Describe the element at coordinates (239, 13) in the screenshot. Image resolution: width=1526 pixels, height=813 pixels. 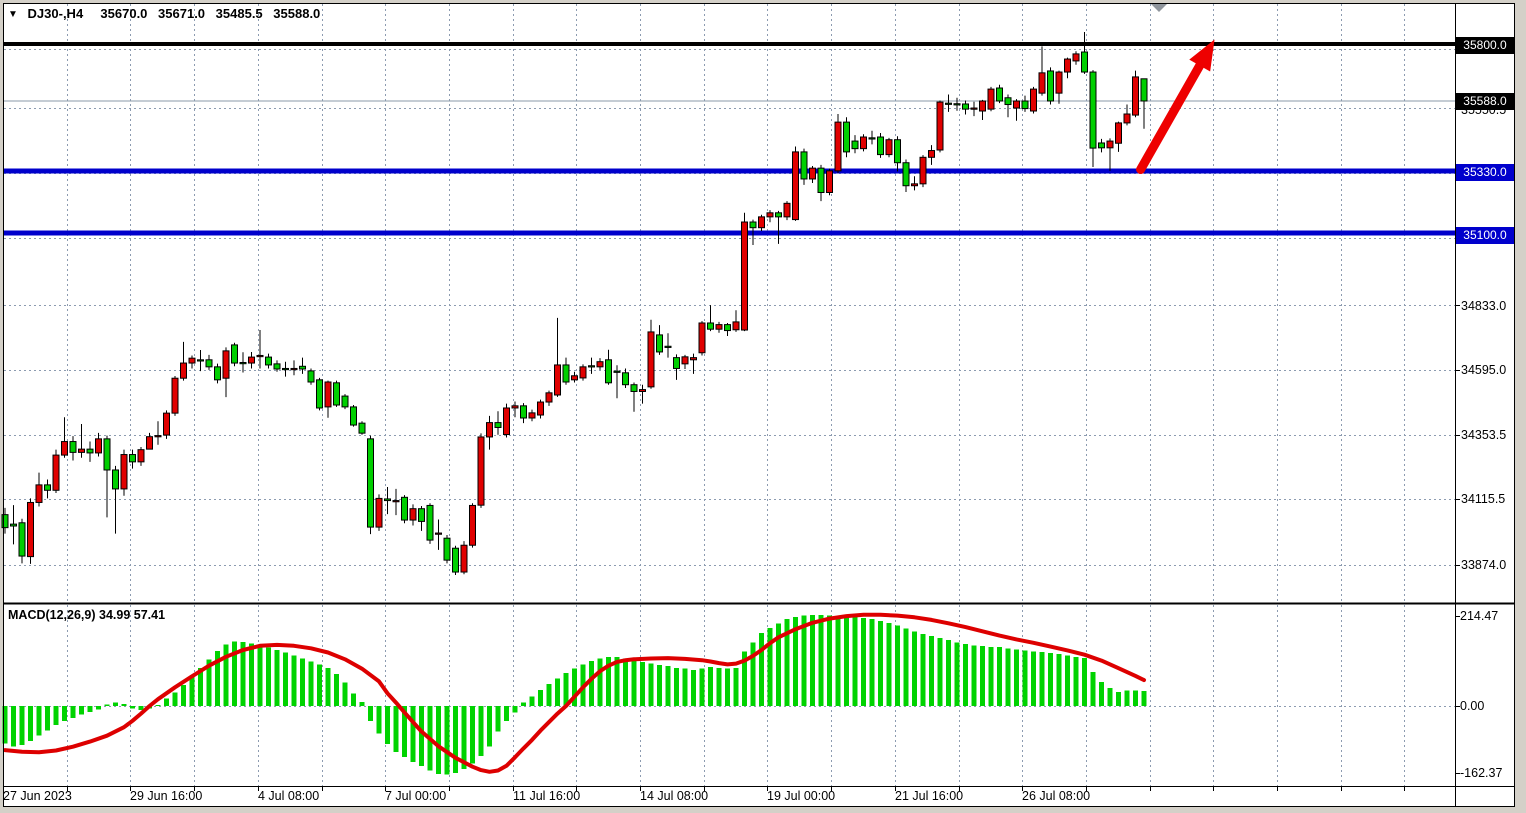
I see `ohlc-low: 35485.5` at that location.